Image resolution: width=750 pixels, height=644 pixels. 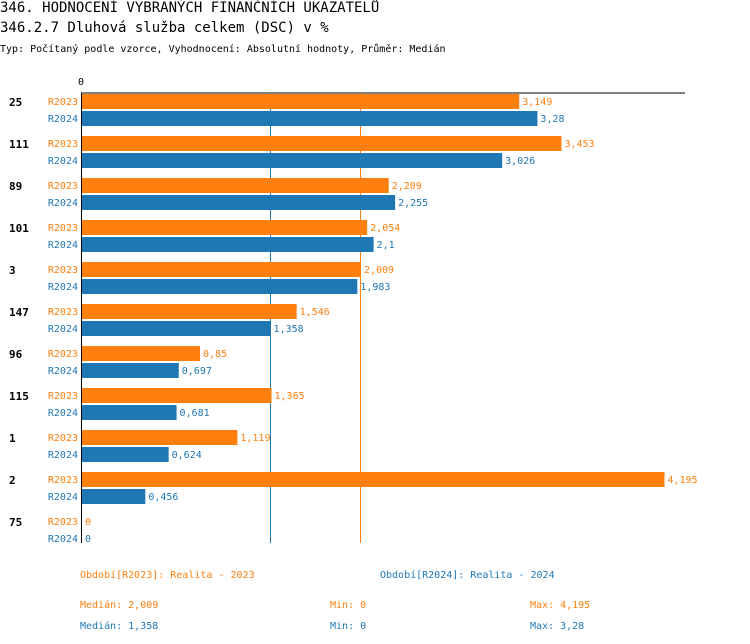 I want to click on category-label: 111, so click(x=19, y=144).